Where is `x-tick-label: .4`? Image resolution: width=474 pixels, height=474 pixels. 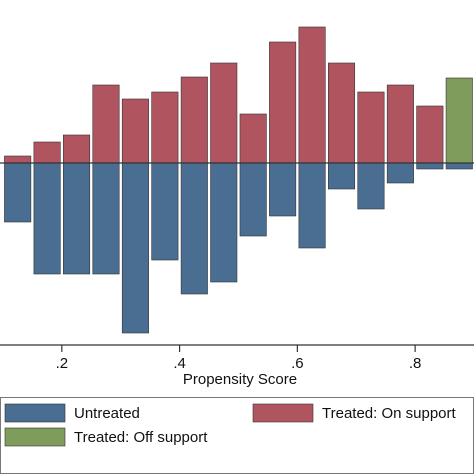
x-tick-label: .4 is located at coordinates (179, 363).